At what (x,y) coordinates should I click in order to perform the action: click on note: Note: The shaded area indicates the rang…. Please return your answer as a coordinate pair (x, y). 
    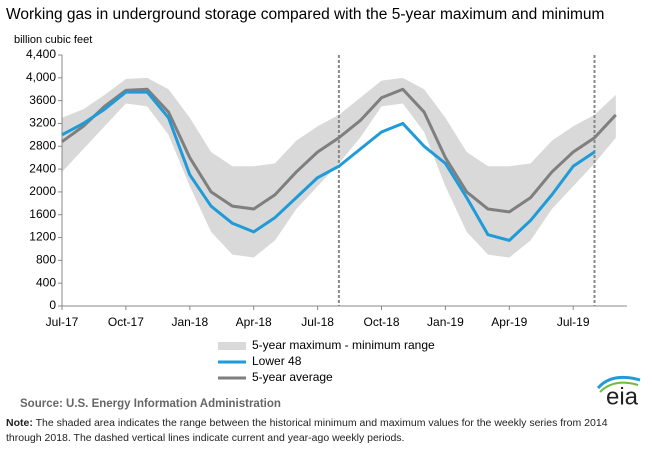
    Looking at the image, I should click on (326, 431).